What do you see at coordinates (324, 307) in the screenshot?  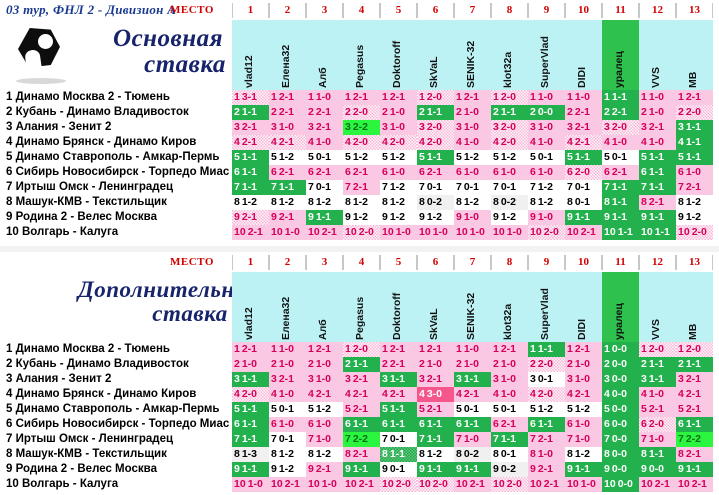 I see `player-header-Алб: Алб` at bounding box center [324, 307].